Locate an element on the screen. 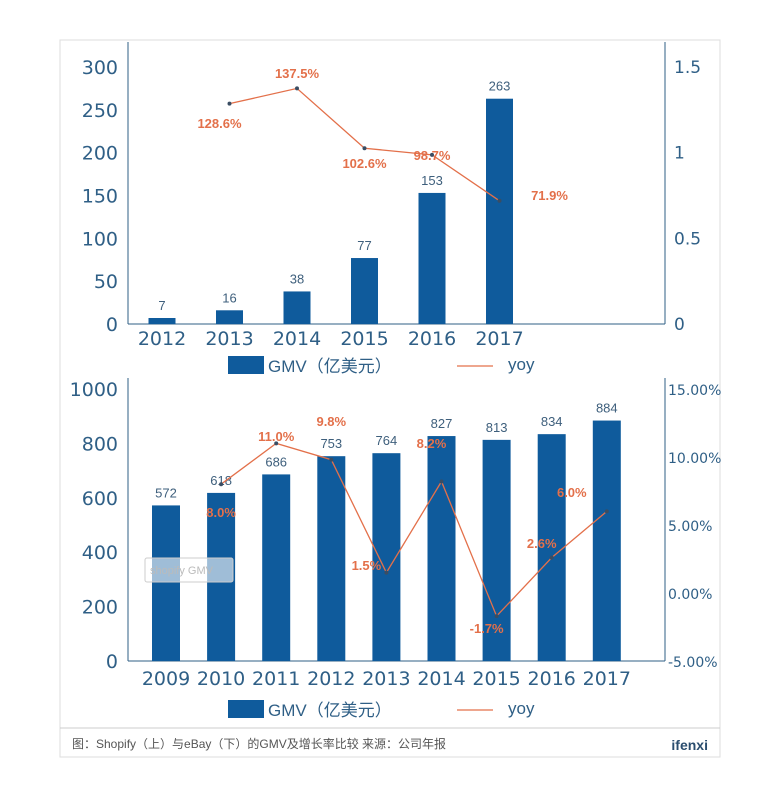 The image size is (777, 789). x-tick-label: 2011 is located at coordinates (276, 679).